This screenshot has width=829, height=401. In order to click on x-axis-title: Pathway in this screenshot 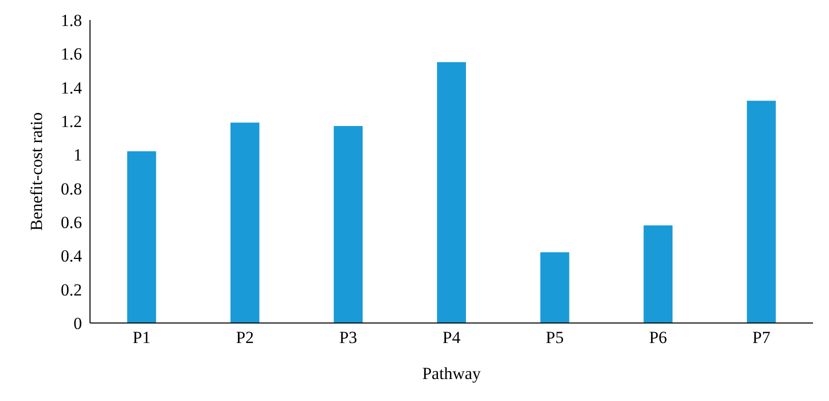, I will do `click(452, 373)`.